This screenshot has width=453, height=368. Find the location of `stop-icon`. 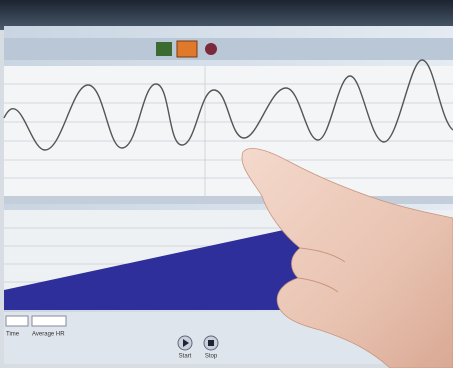

stop-icon is located at coordinates (211, 343).